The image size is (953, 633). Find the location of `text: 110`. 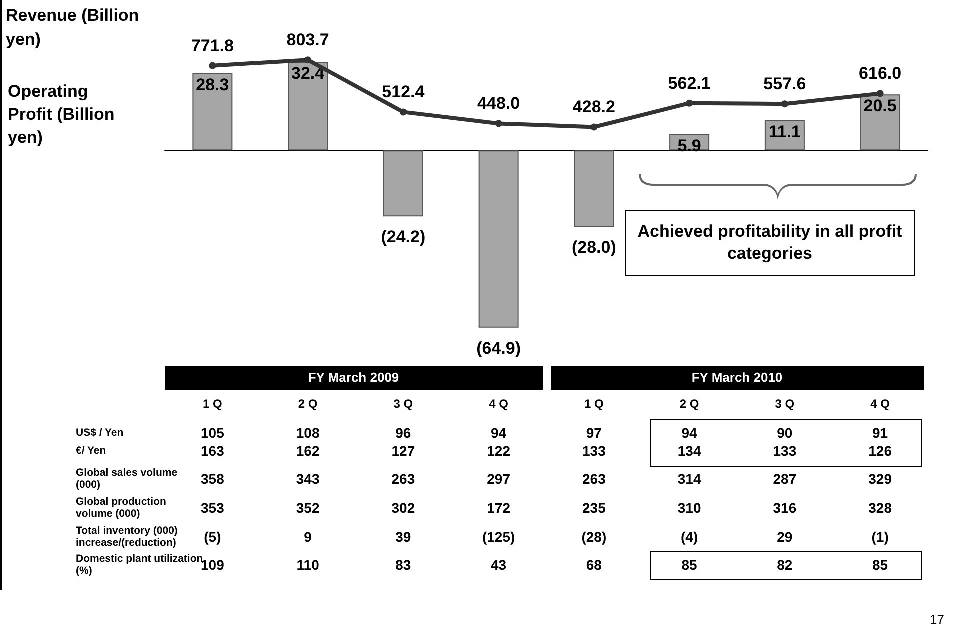

text: 110 is located at coordinates (308, 565).